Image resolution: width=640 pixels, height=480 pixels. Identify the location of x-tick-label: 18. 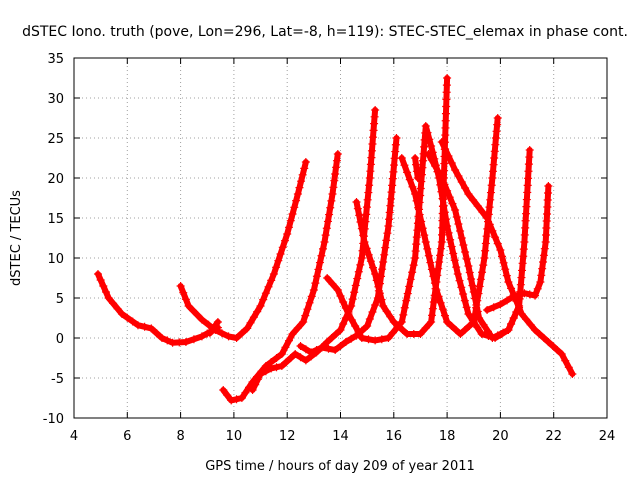
(447, 436).